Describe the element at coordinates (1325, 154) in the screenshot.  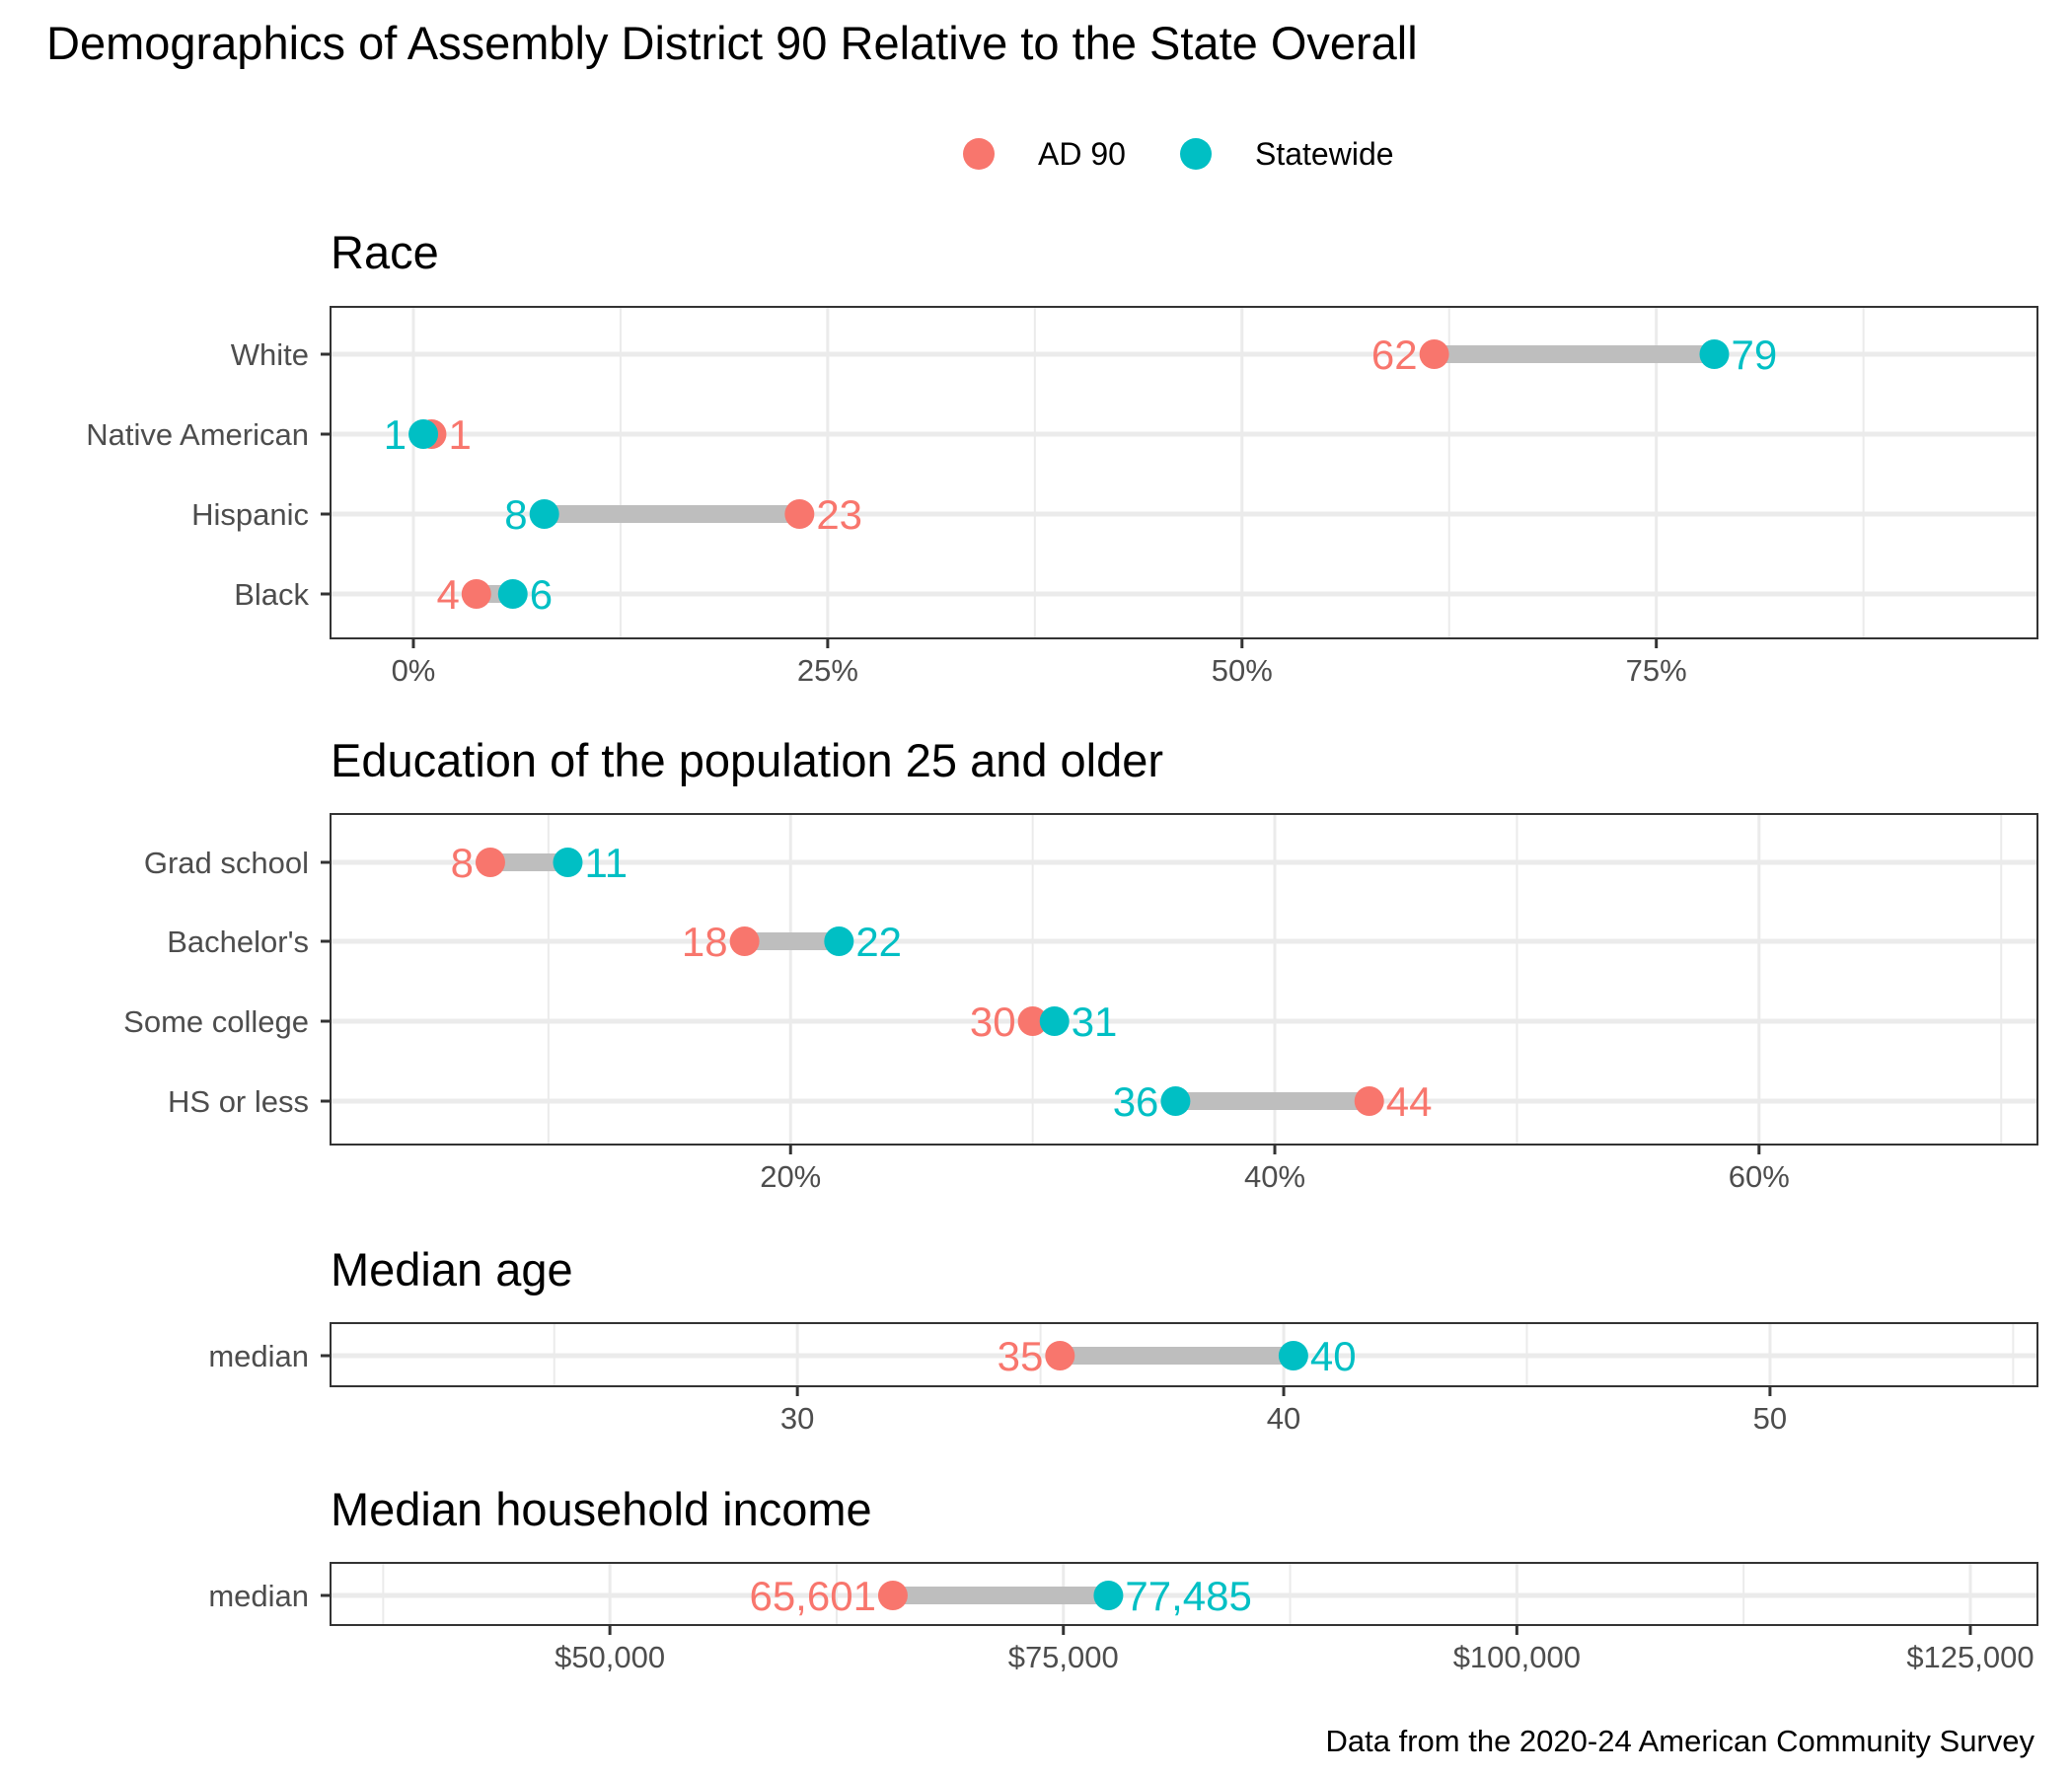
I see `legend-label-statewide: Statewide` at that location.